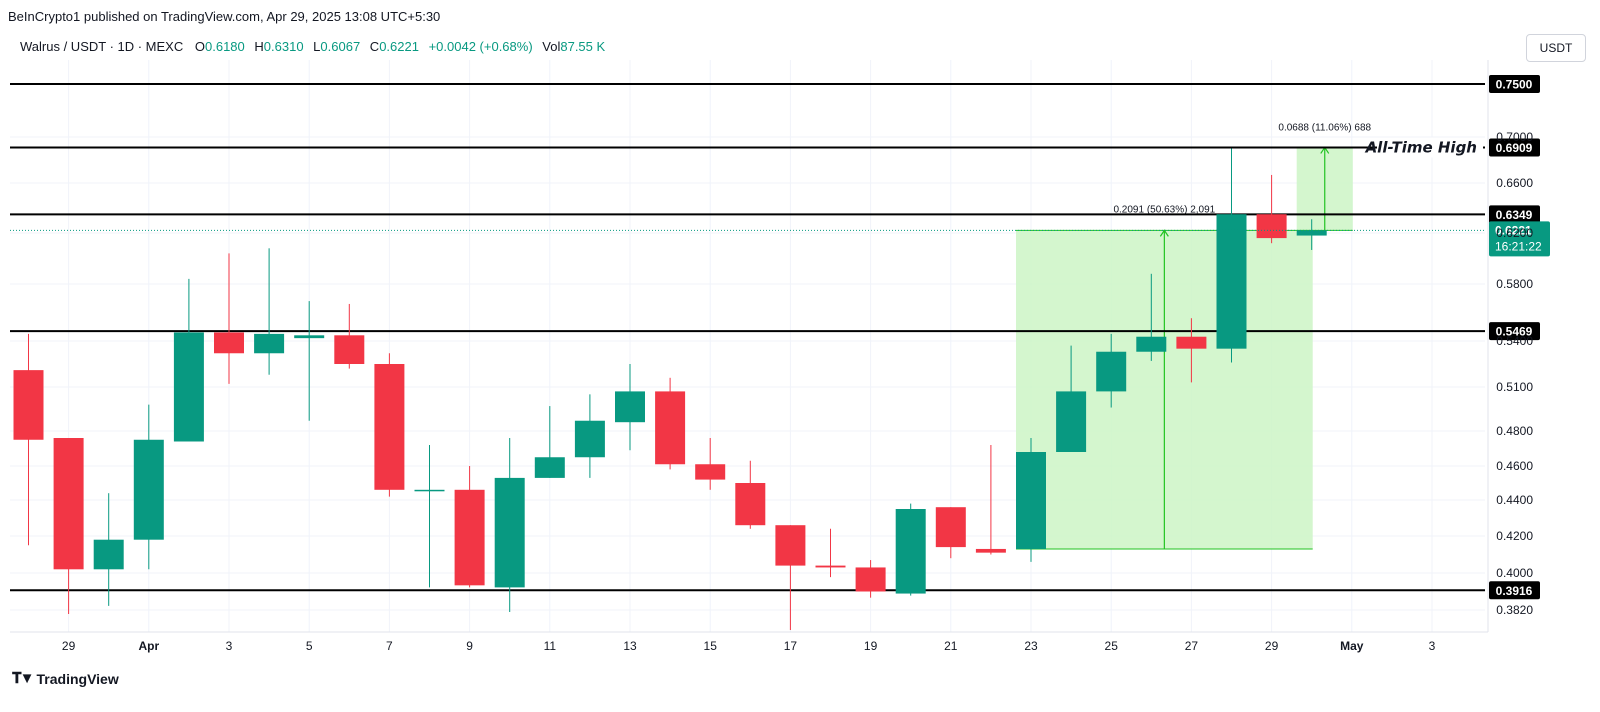 The height and width of the screenshot is (712, 1600). What do you see at coordinates (225, 46) in the screenshot?
I see `open-value: 0.6180` at bounding box center [225, 46].